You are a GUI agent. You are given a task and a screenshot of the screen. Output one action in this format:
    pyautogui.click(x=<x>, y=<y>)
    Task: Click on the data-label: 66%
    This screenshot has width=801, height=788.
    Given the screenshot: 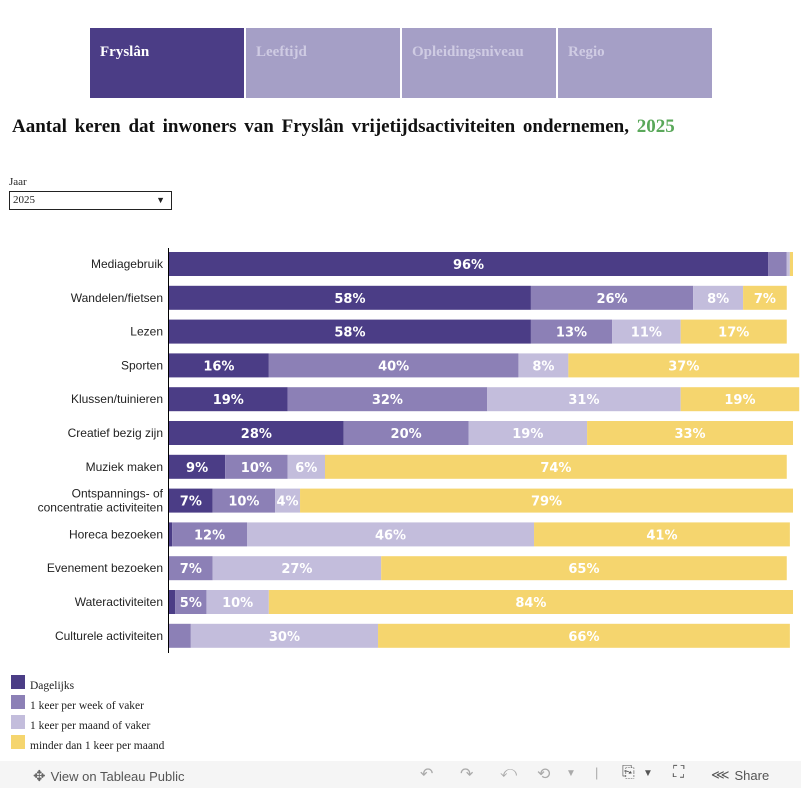 What is the action you would take?
    pyautogui.click(x=583, y=637)
    